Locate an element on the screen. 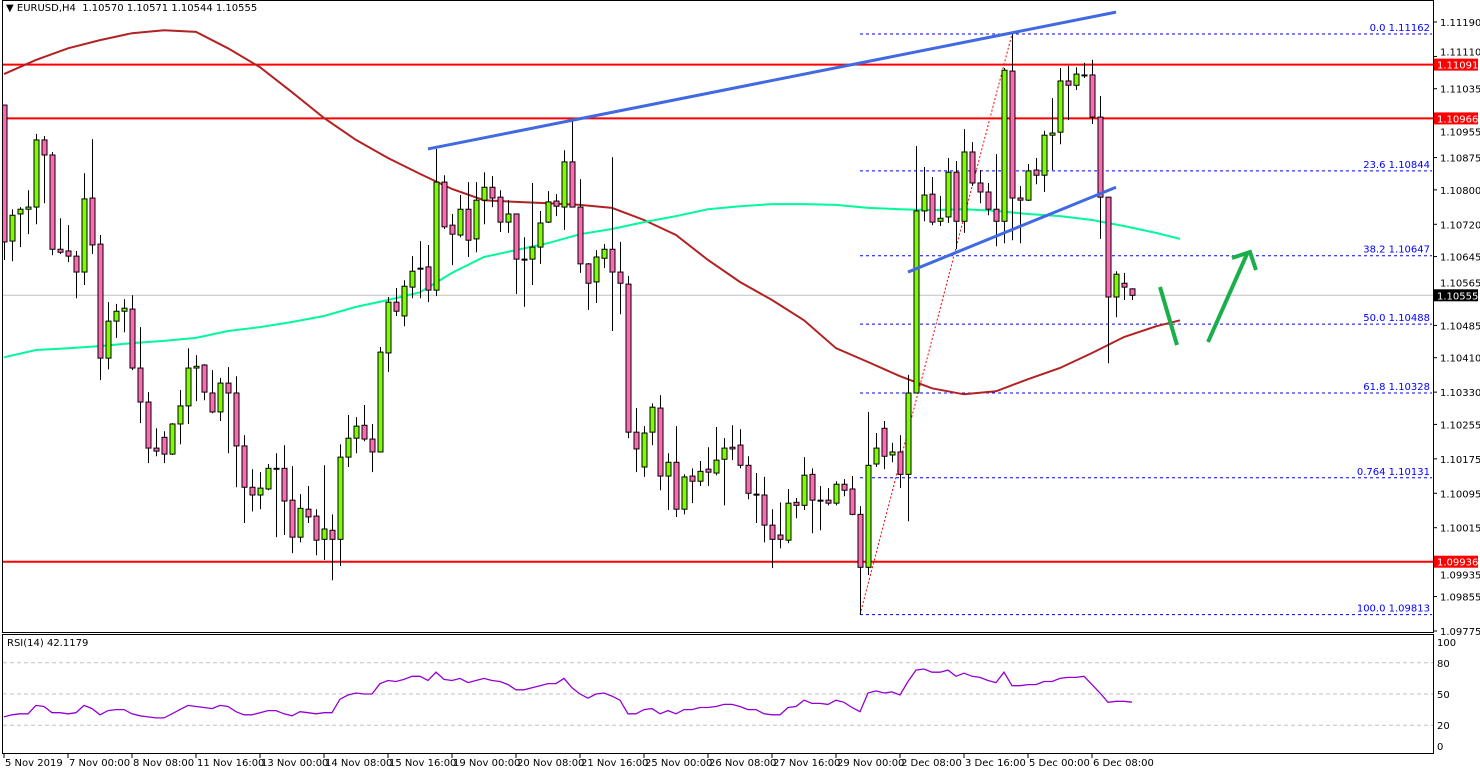  triangle-down-icon: ▼ is located at coordinates (10, 8).